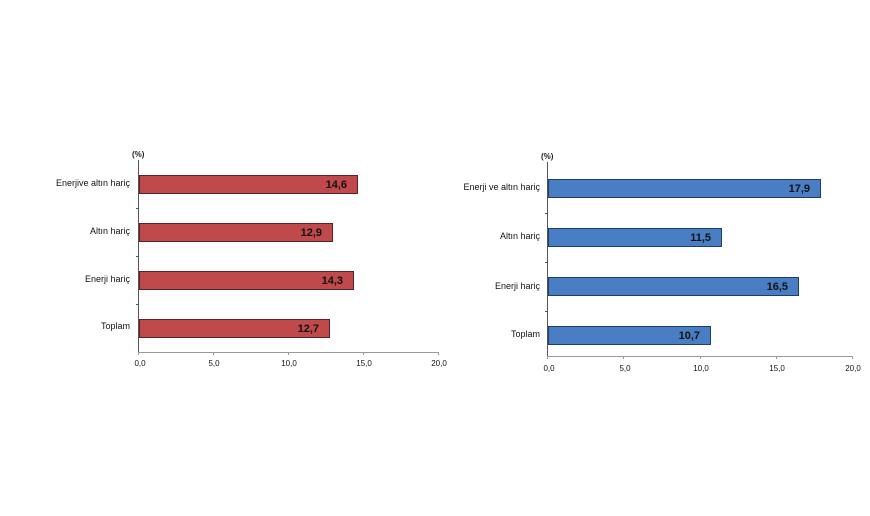 This screenshot has width=870, height=516. What do you see at coordinates (308, 328) in the screenshot?
I see `bar-value-label: 12,7` at bounding box center [308, 328].